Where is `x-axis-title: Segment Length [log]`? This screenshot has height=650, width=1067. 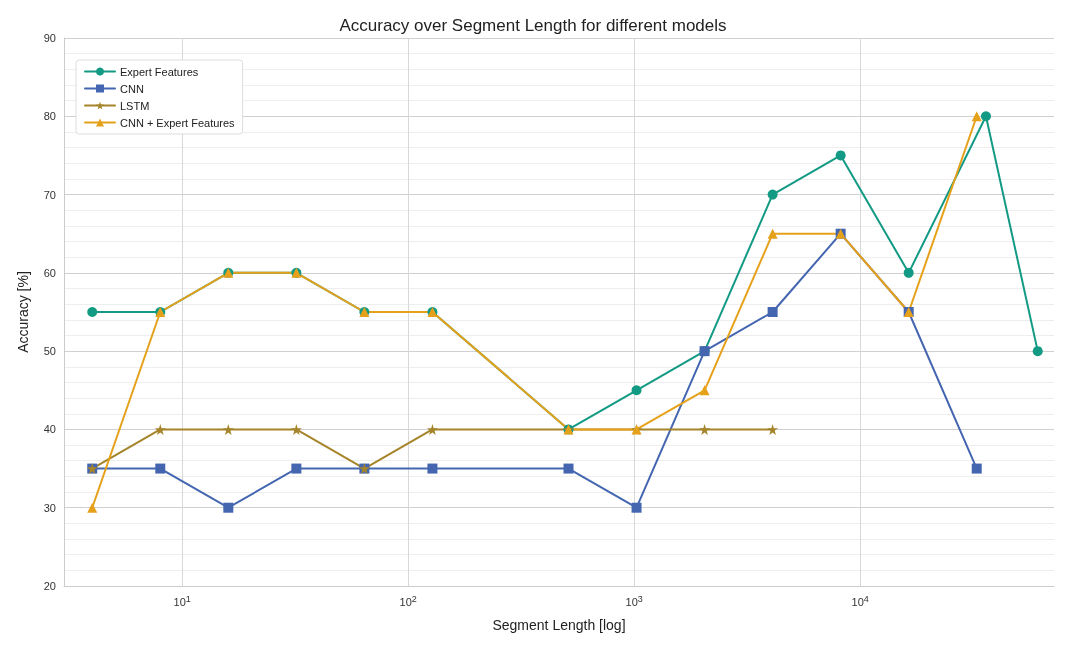
x-axis-title: Segment Length [log] is located at coordinates (559, 625).